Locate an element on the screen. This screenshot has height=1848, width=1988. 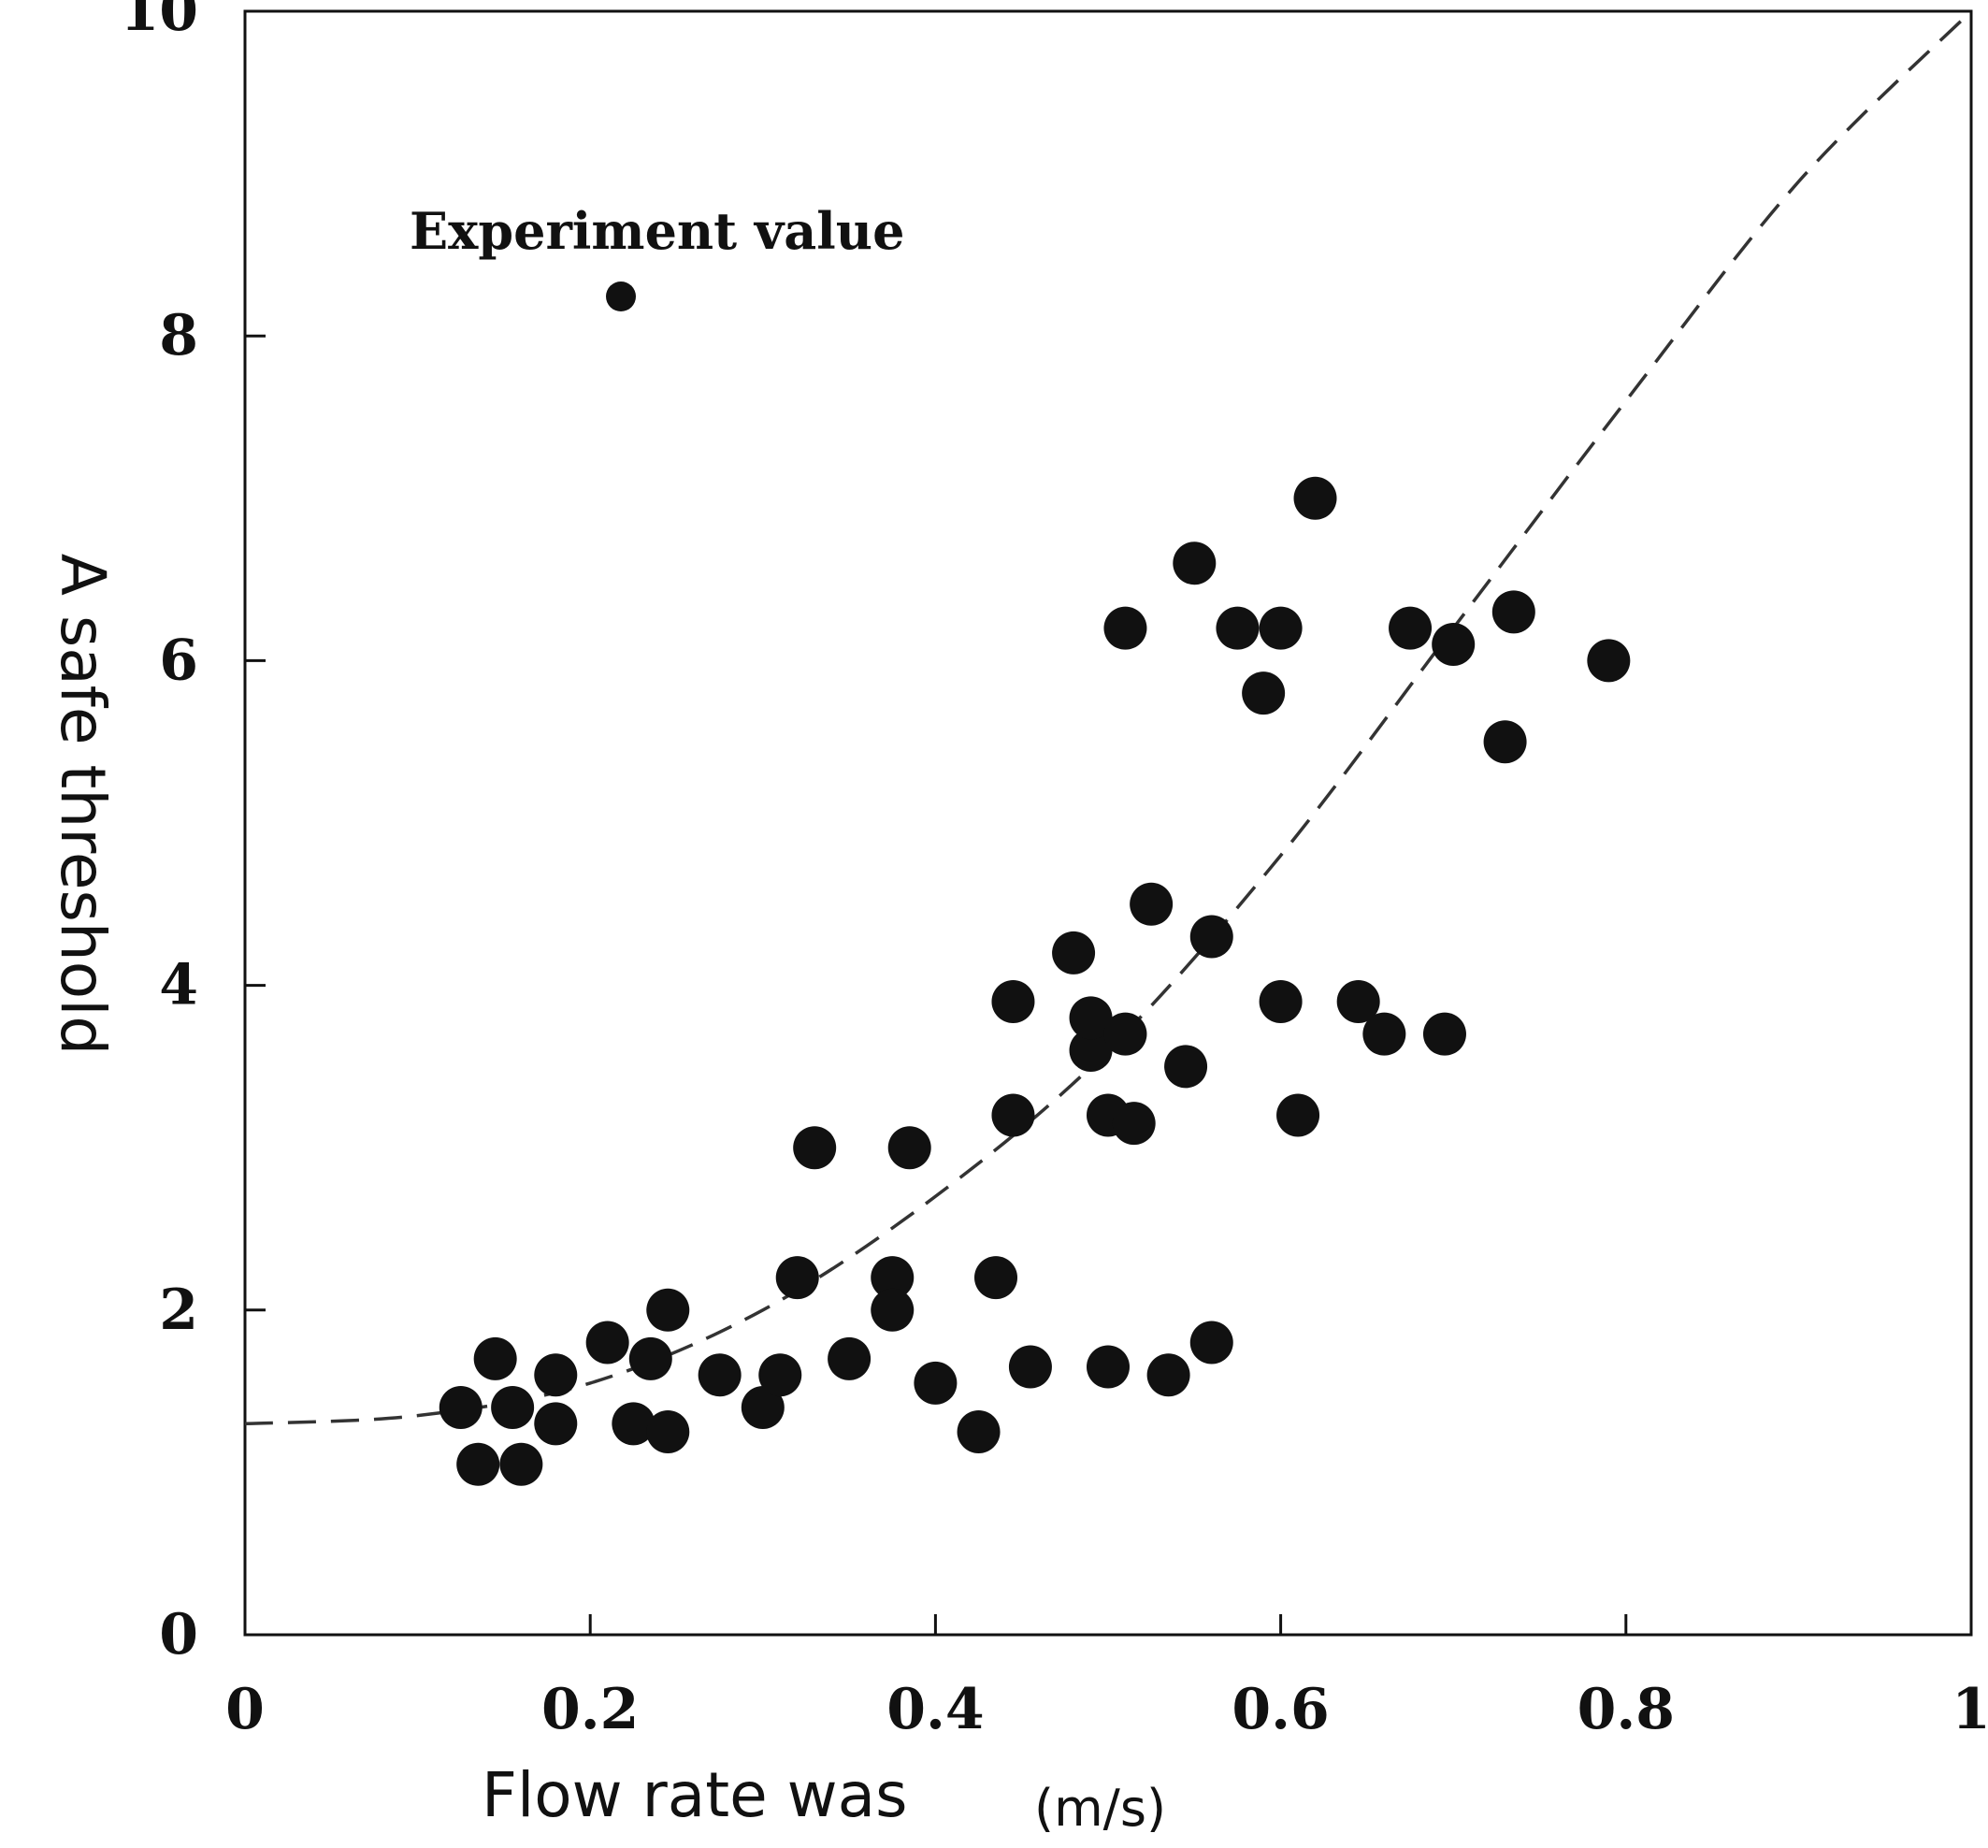
x-tick-label: 0.2 is located at coordinates (590, 1710).